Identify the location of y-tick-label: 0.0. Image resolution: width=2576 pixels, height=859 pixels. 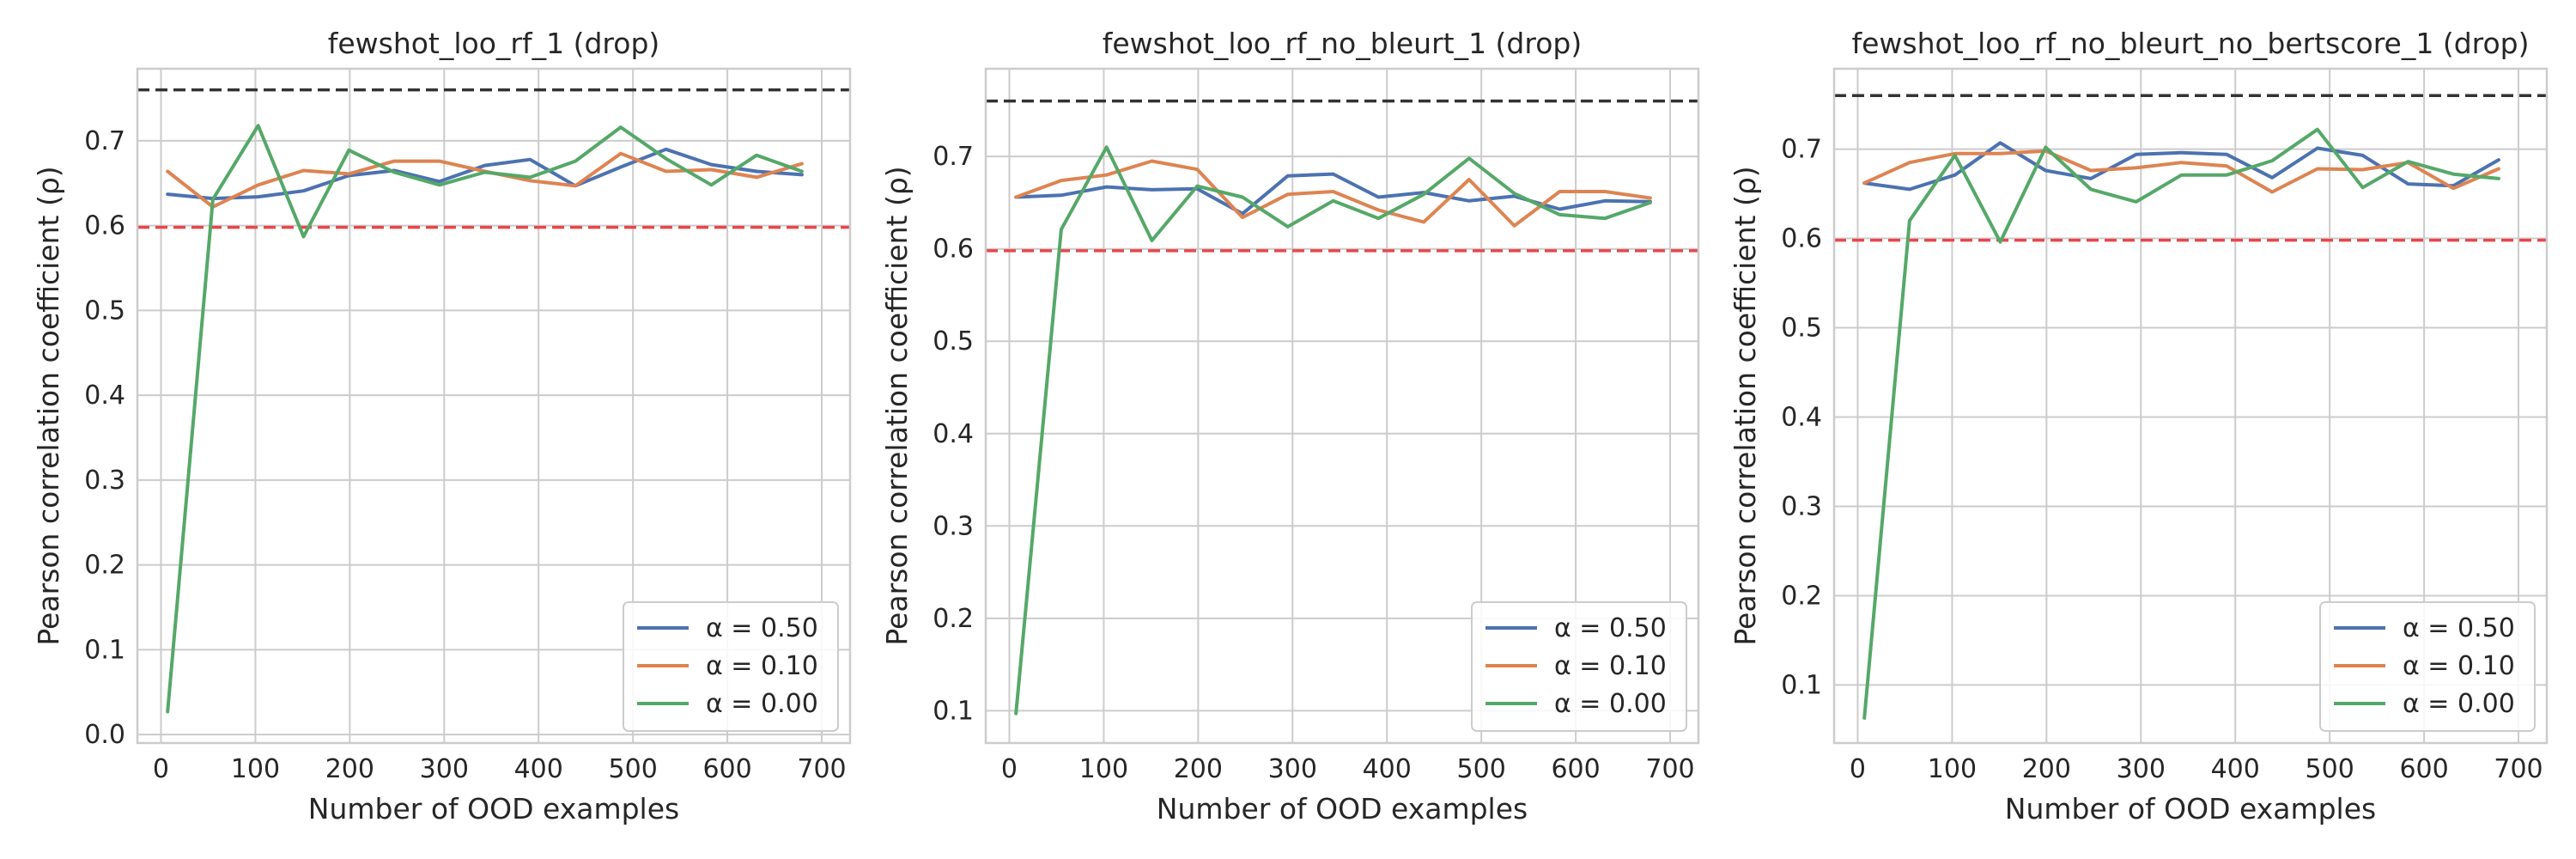
(104, 735).